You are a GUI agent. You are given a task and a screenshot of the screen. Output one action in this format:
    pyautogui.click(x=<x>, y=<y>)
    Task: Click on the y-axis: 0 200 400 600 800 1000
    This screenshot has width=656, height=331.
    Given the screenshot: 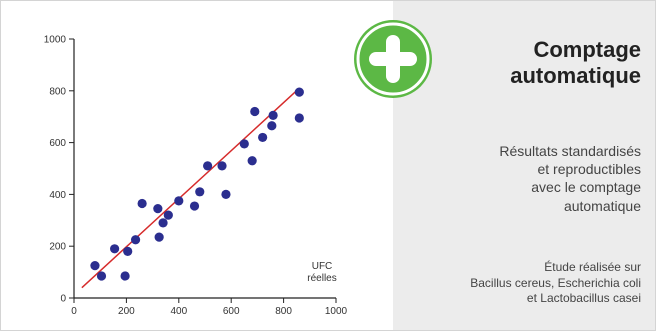 What is the action you would take?
    pyautogui.click(x=59, y=170)
    